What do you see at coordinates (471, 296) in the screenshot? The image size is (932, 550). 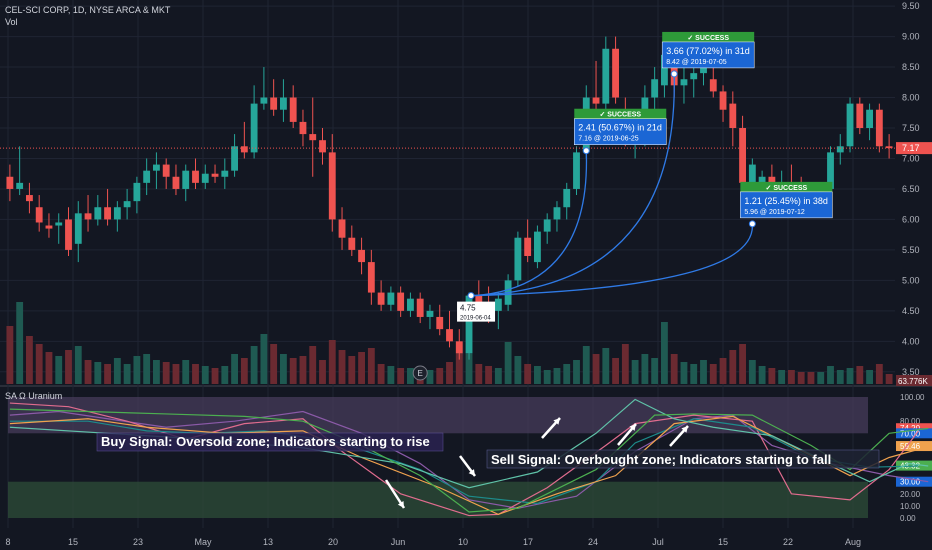 I see `signal-origin-dot` at bounding box center [471, 296].